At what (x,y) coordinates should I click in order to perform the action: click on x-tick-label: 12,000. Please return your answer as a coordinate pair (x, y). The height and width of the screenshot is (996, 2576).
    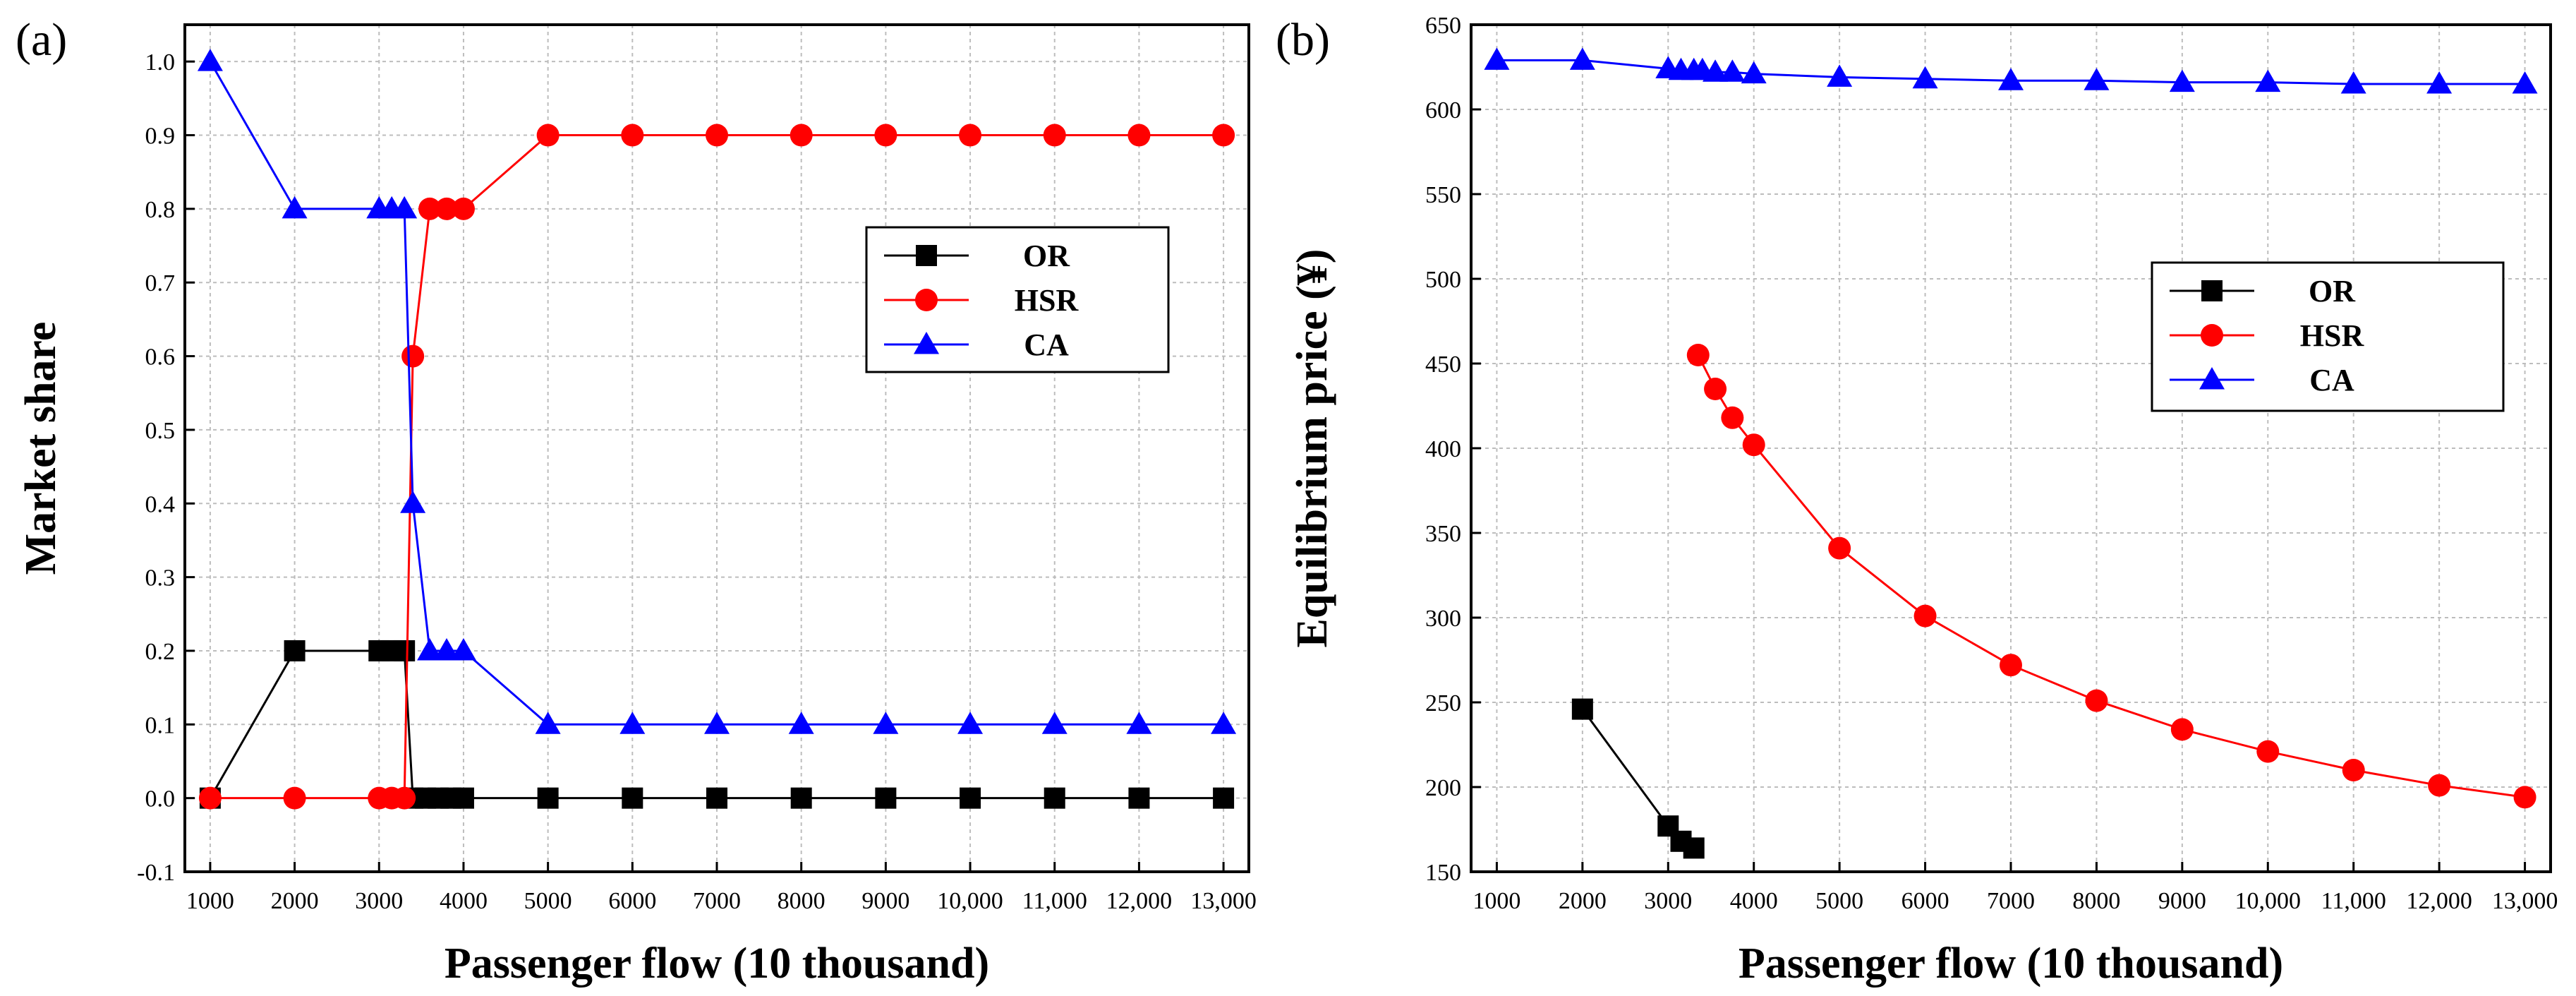
    Looking at the image, I should click on (2439, 901).